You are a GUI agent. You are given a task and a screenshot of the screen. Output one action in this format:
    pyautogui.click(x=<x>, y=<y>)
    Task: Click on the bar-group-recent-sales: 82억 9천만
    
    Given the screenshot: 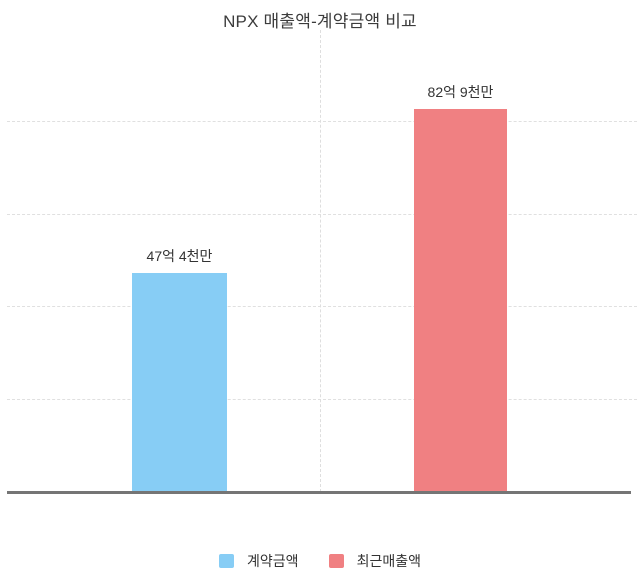 What is the action you would take?
    pyautogui.click(x=460, y=287)
    